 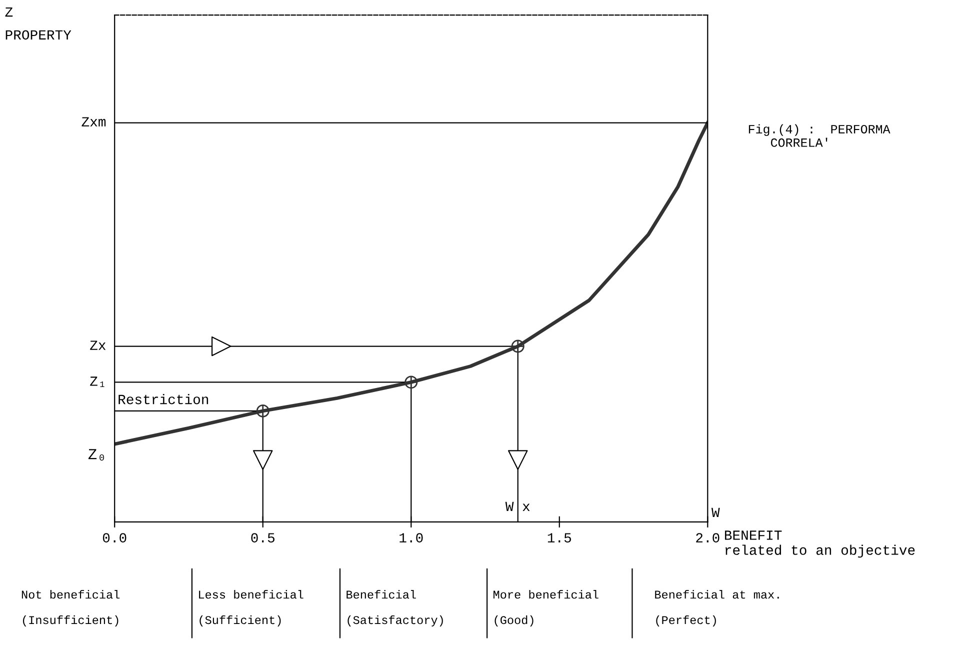 What do you see at coordinates (517, 507) in the screenshot?
I see `ref-line-label: W x` at bounding box center [517, 507].